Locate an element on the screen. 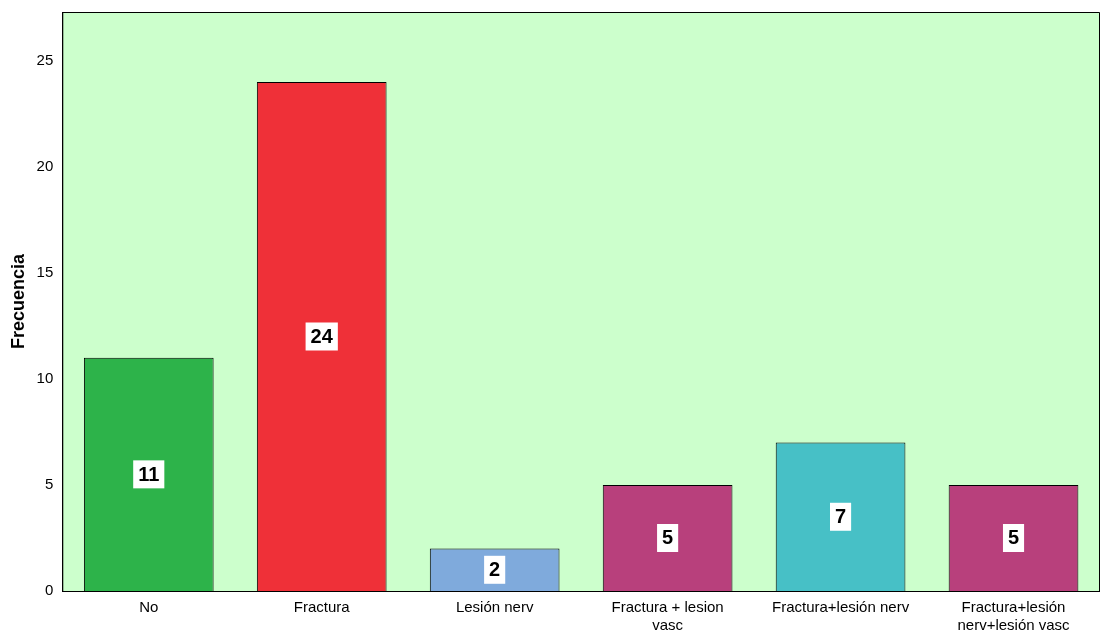  x-tick-label: Lesión nerv is located at coordinates (494, 607).